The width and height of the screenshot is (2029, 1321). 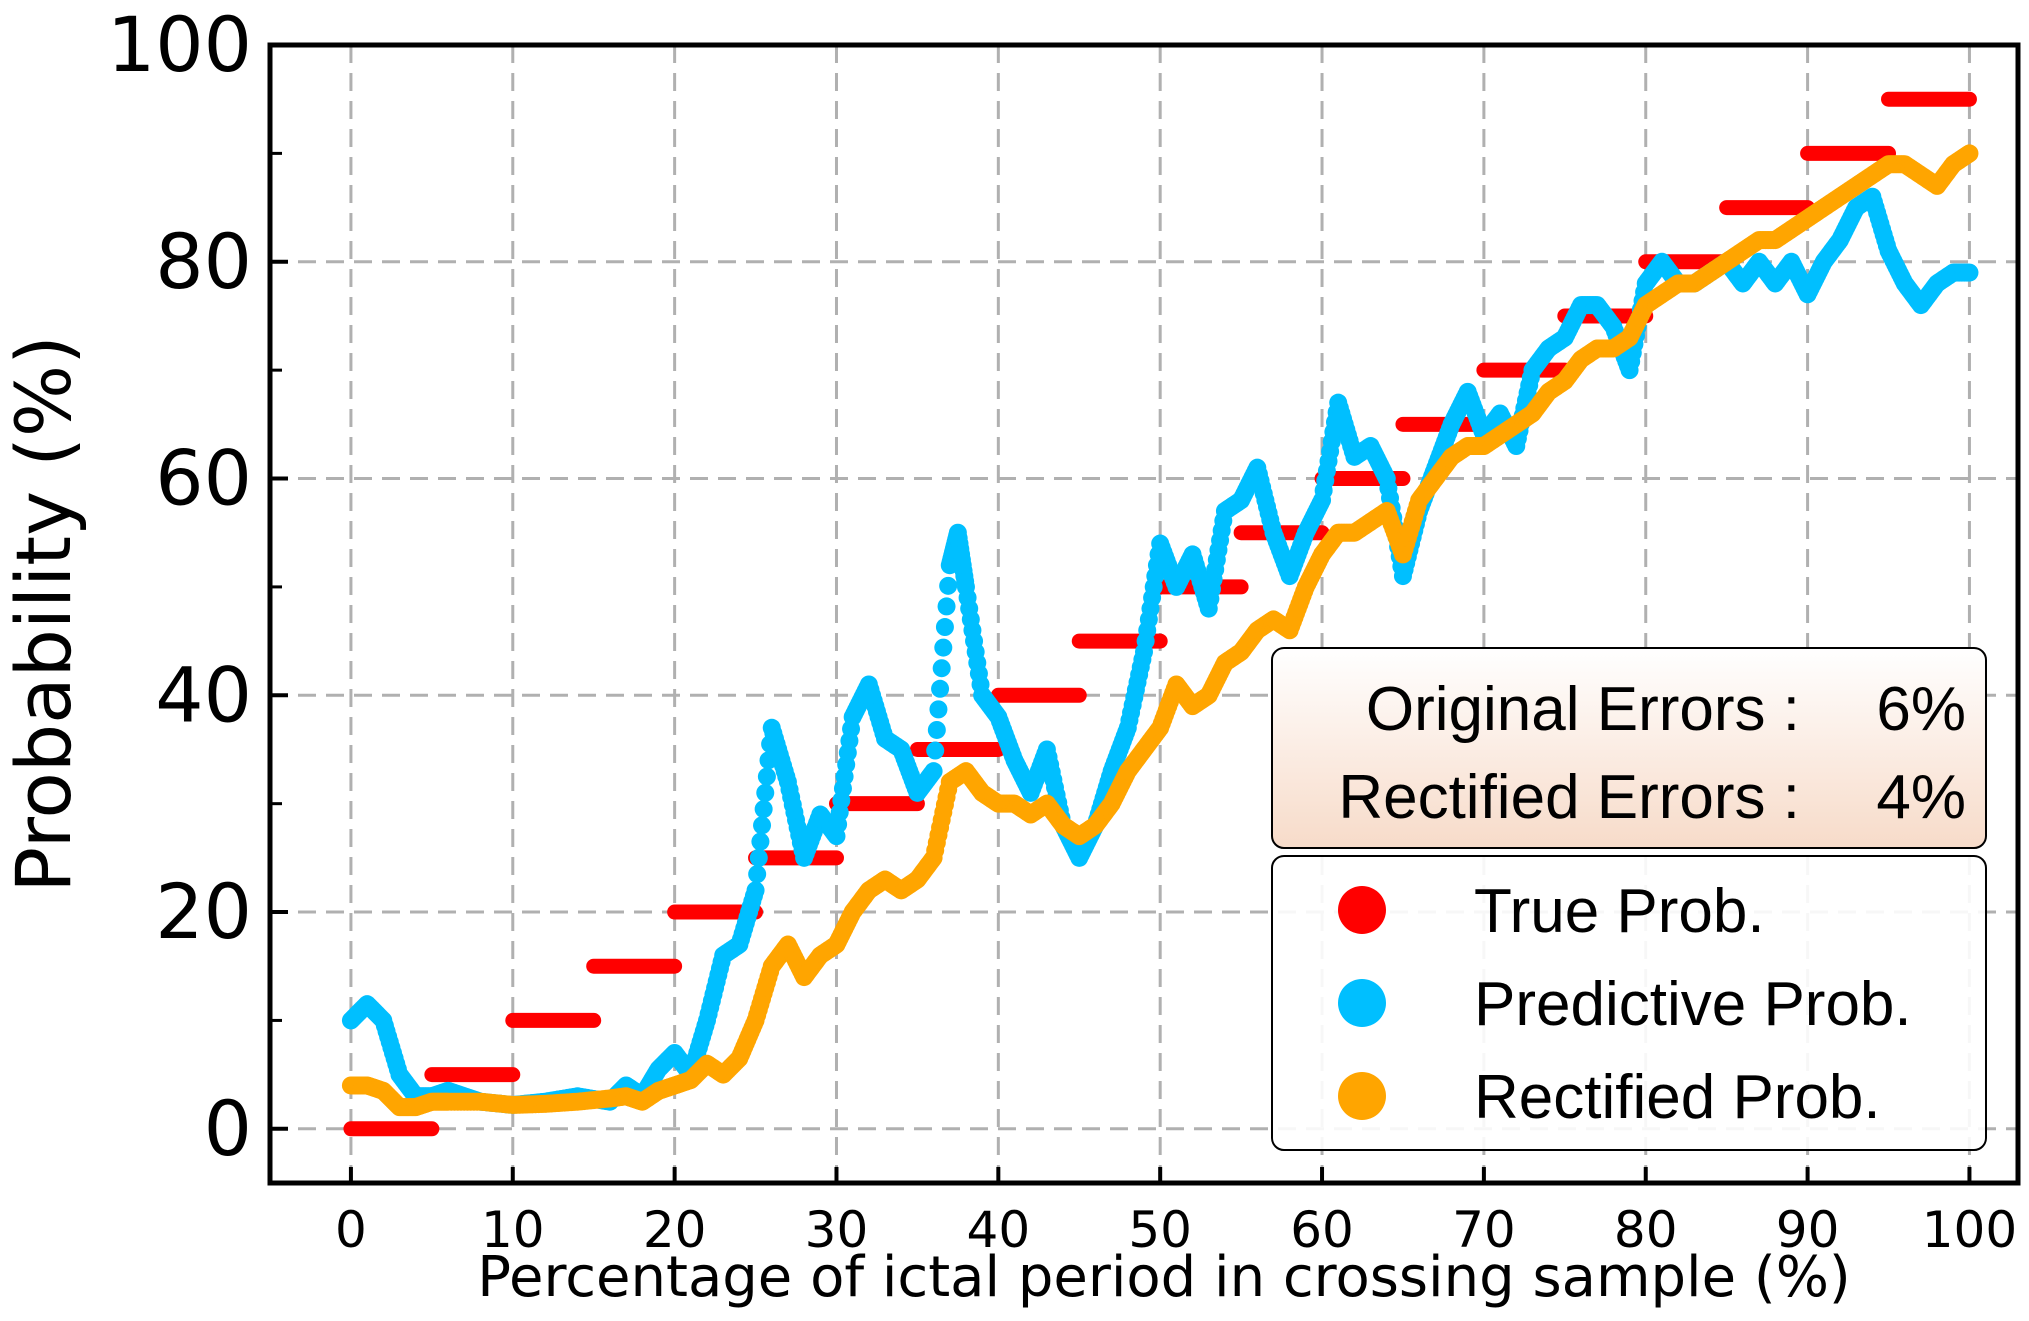 What do you see at coordinates (1619, 911) in the screenshot?
I see `legend-label-true: True Prob.` at bounding box center [1619, 911].